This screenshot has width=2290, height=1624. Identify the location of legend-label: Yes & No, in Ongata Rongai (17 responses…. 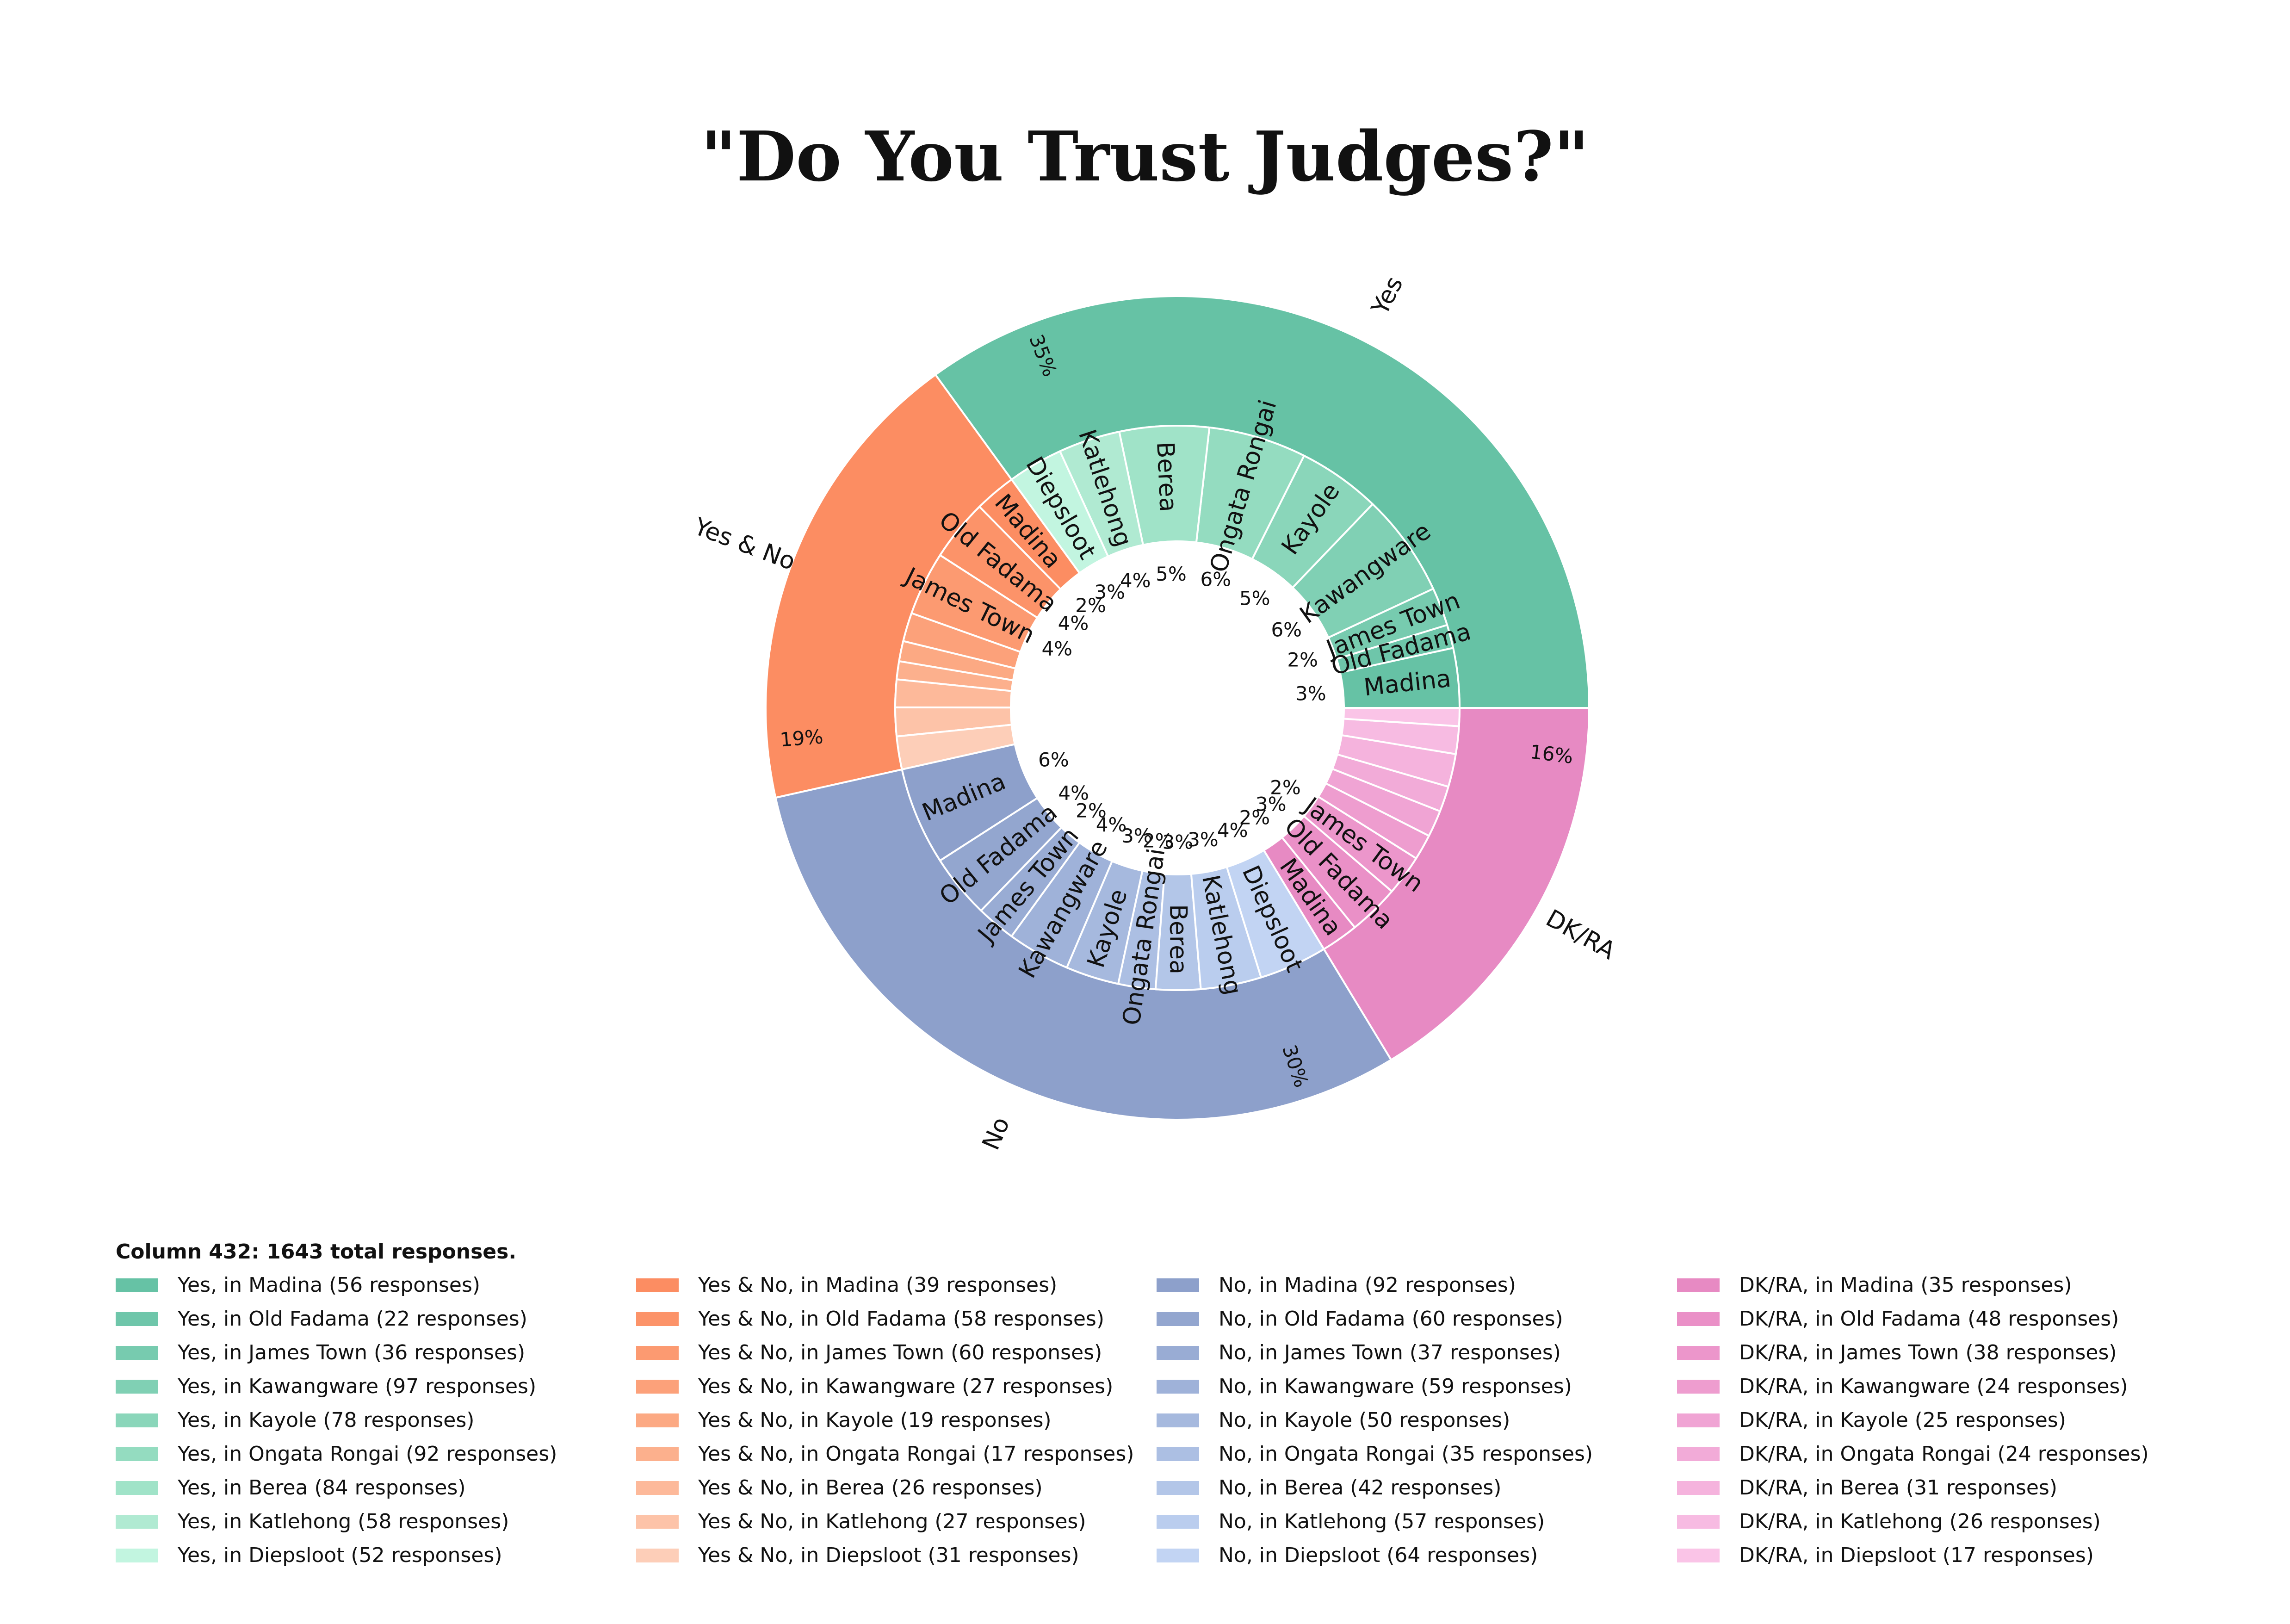
(916, 1454).